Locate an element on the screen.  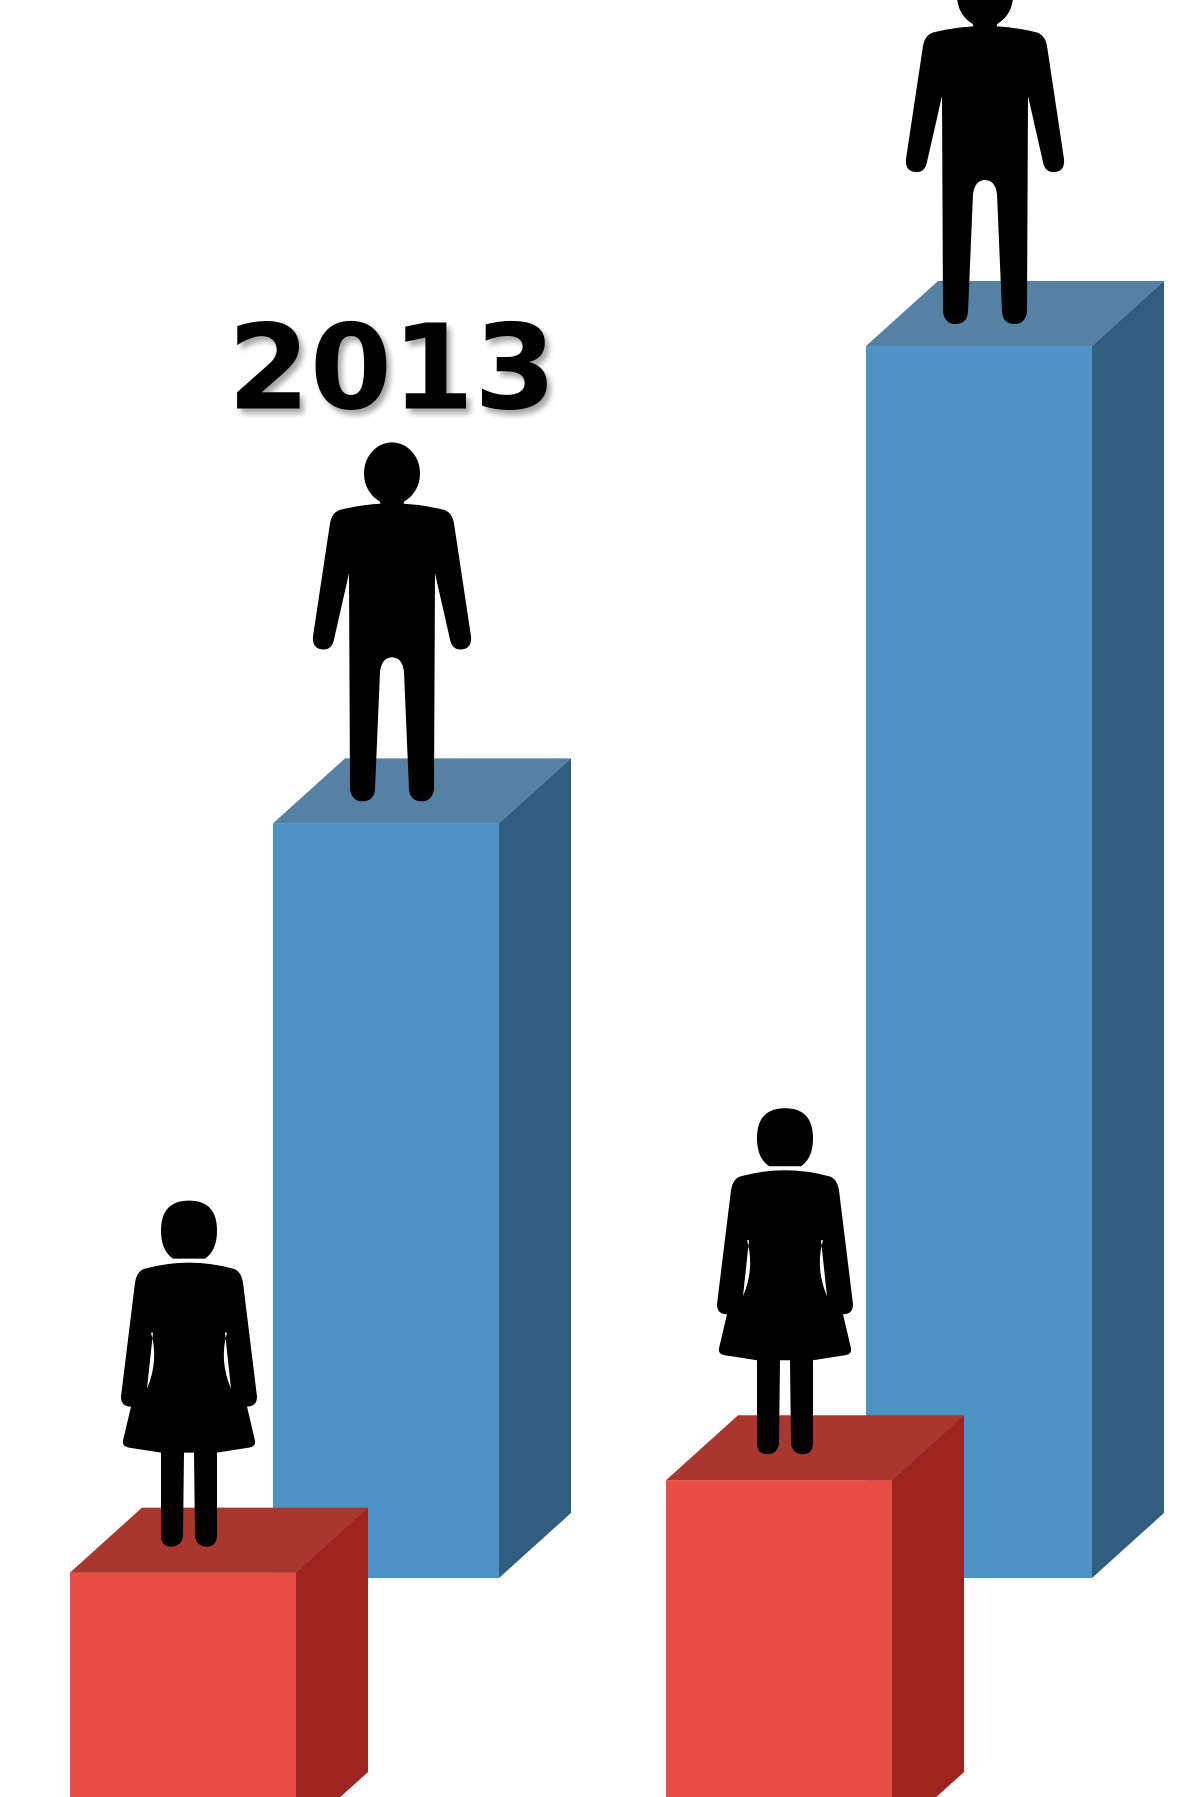
bar-women-2013-top is located at coordinates (219, 1540).